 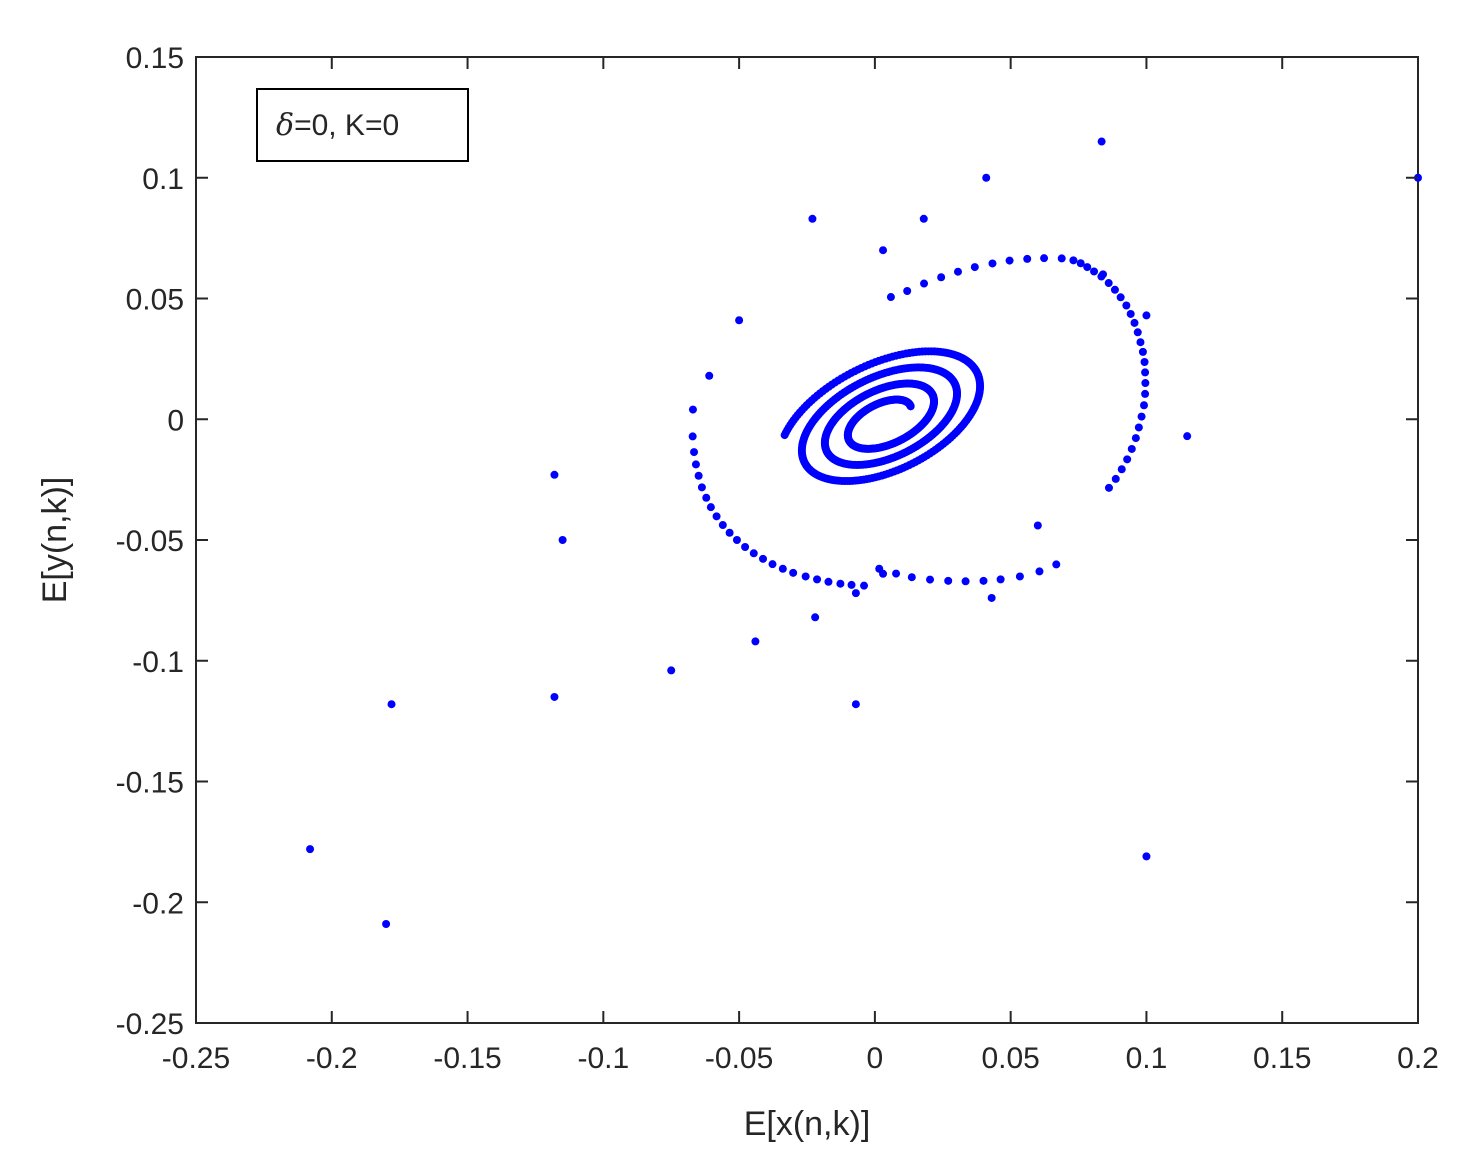 I want to click on y-tick-label: 0.1, so click(x=163, y=179).